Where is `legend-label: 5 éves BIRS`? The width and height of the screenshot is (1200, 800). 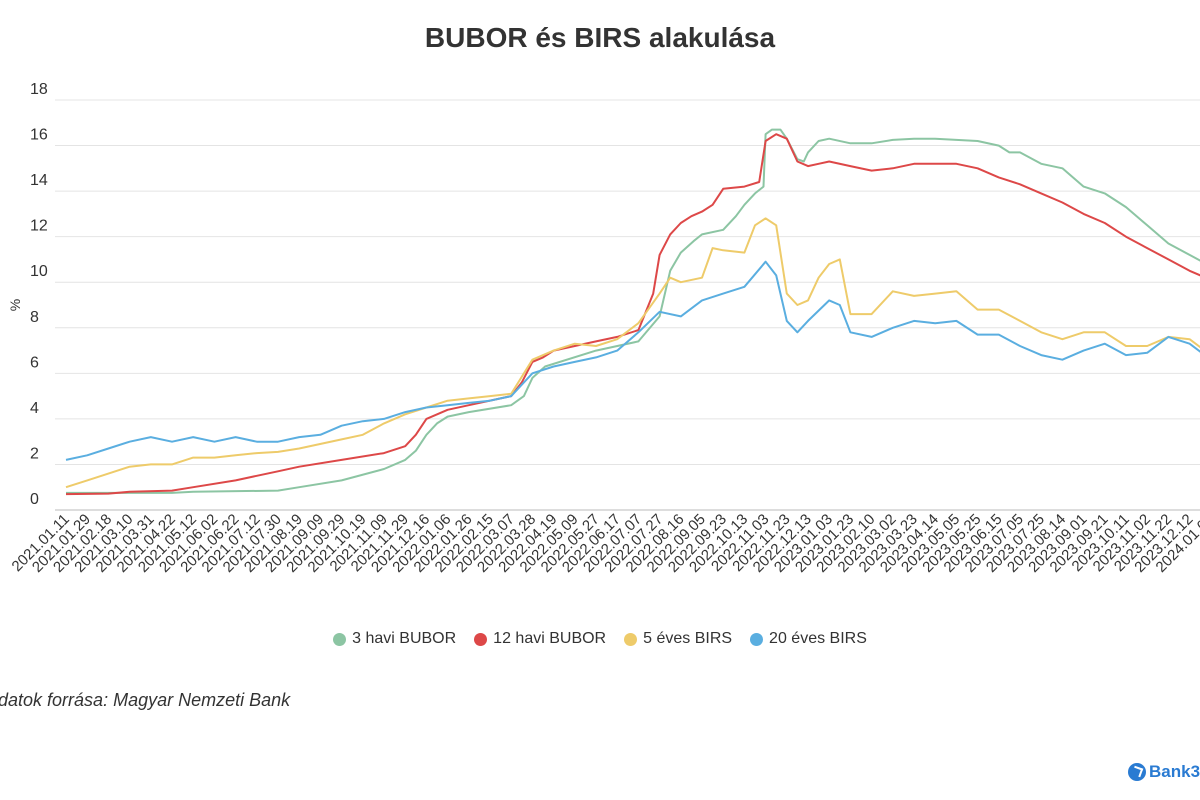 legend-label: 5 éves BIRS is located at coordinates (688, 638).